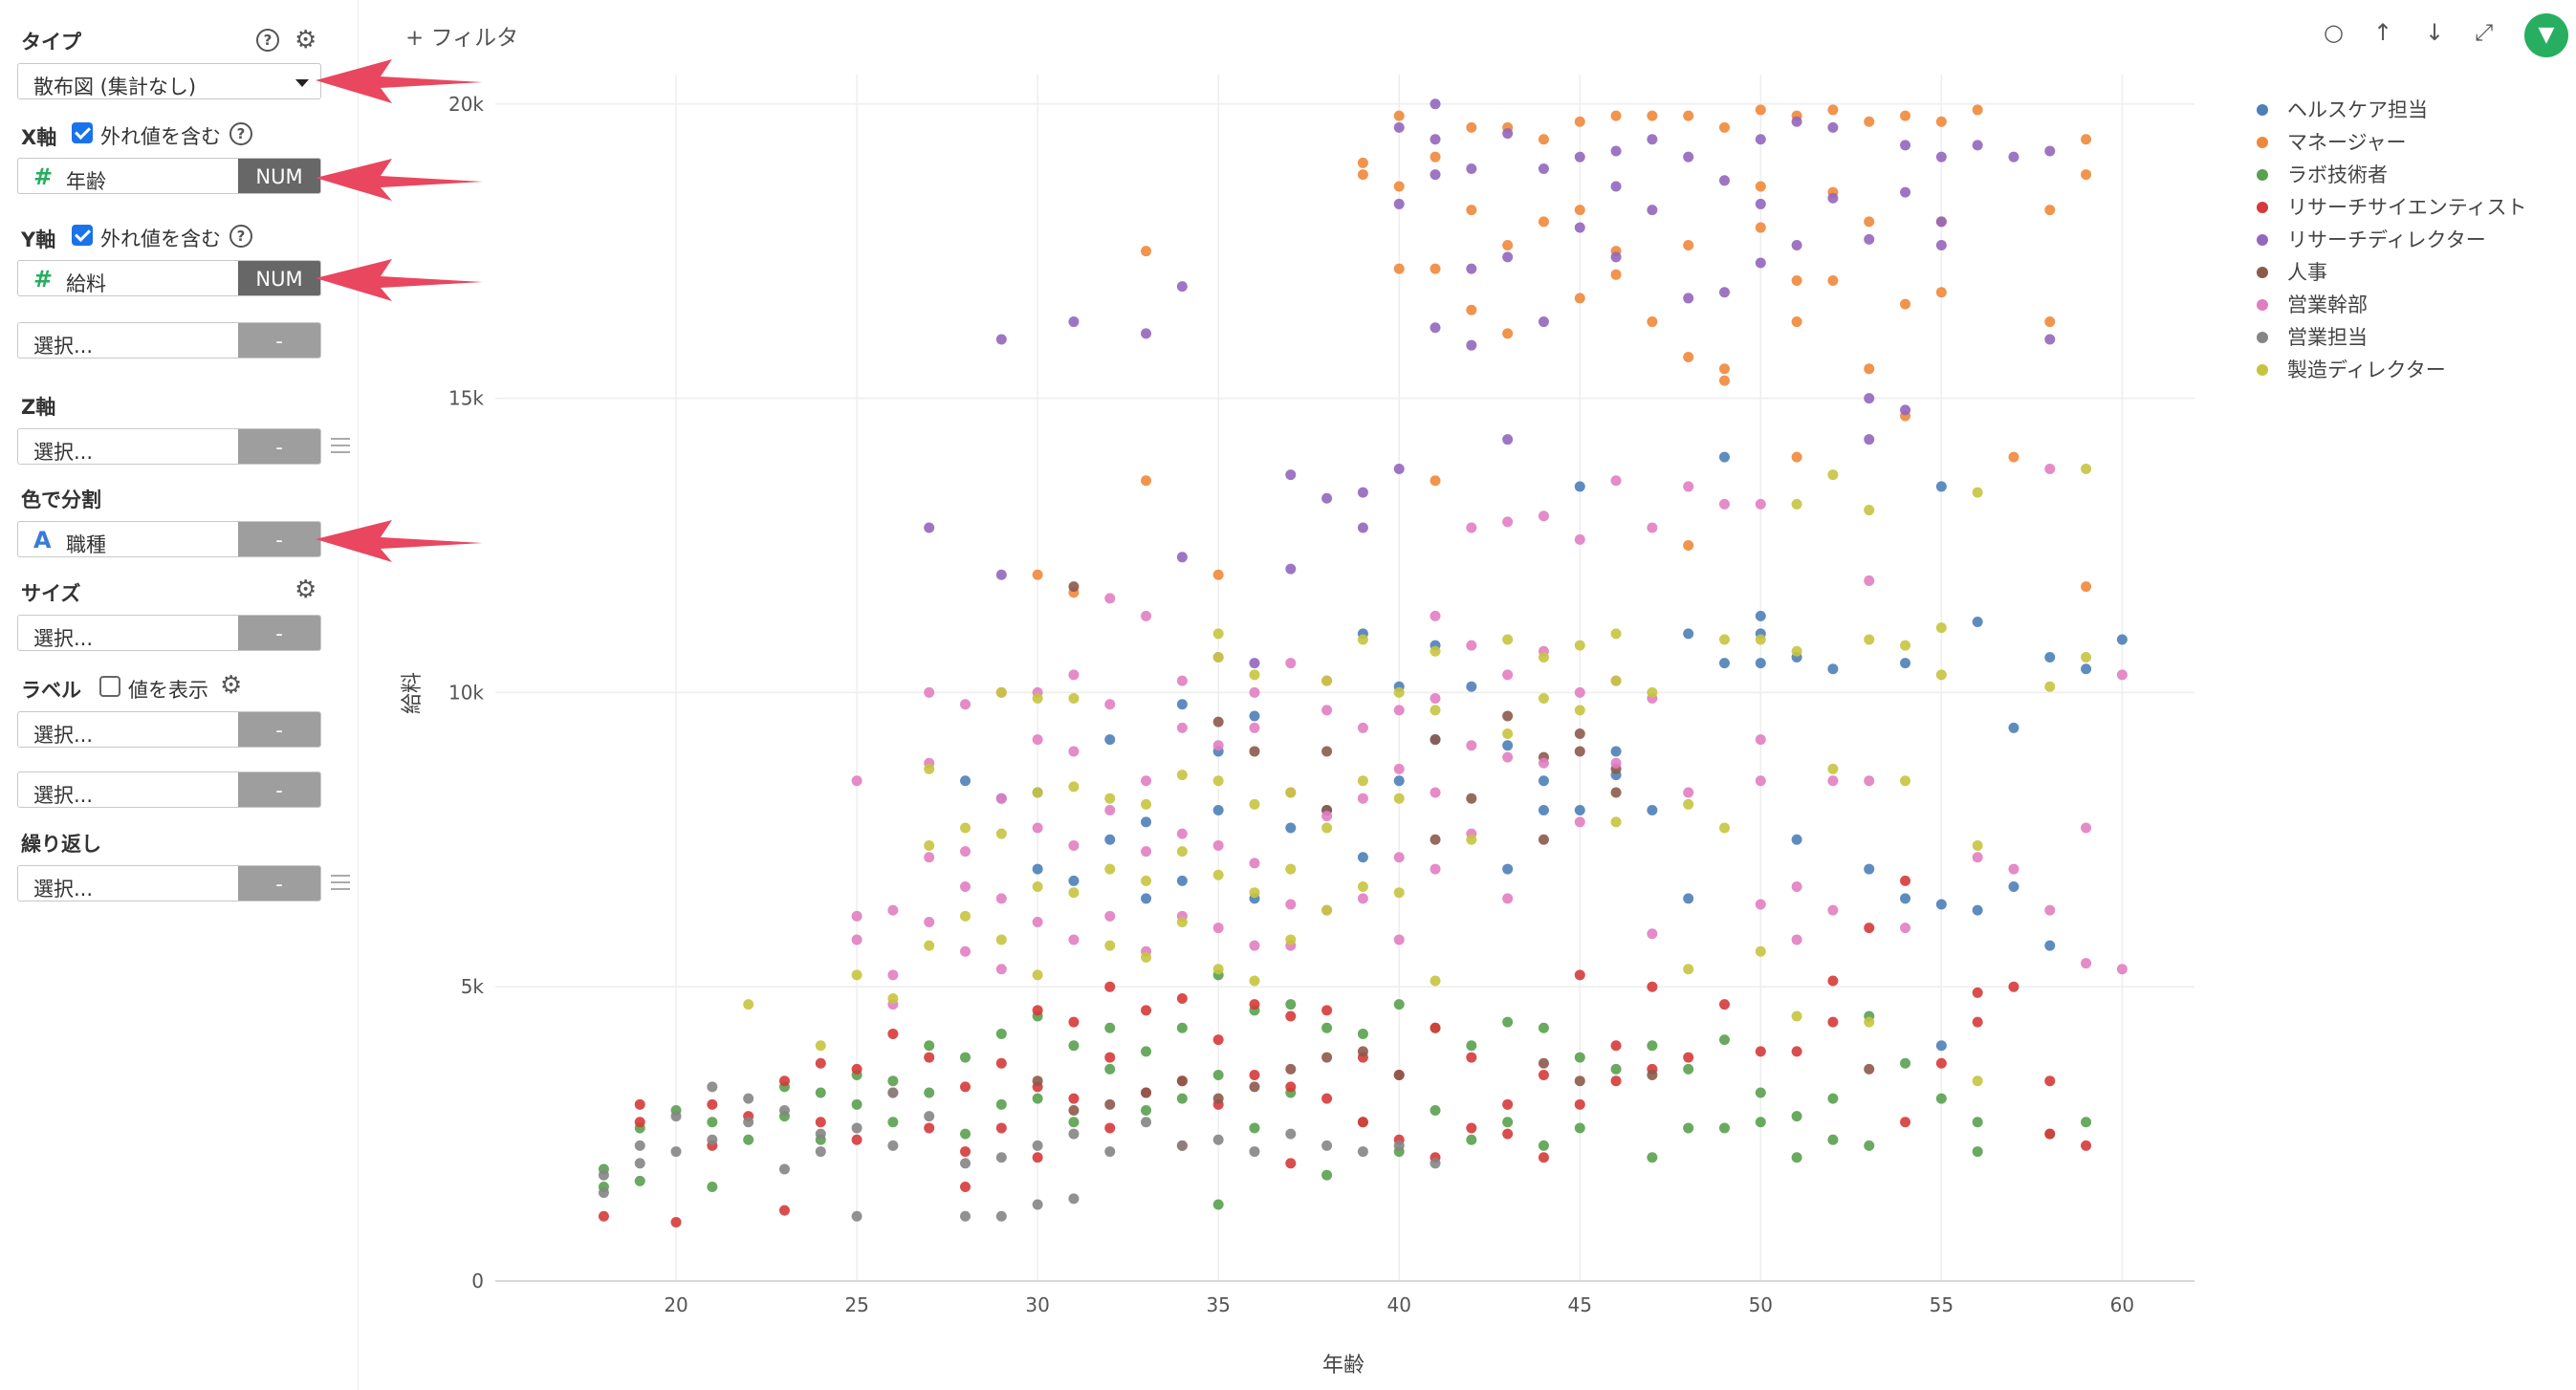 The width and height of the screenshot is (2576, 1390). Describe the element at coordinates (169, 883) in the screenshot. I see `repeat-select: 選択... -` at that location.